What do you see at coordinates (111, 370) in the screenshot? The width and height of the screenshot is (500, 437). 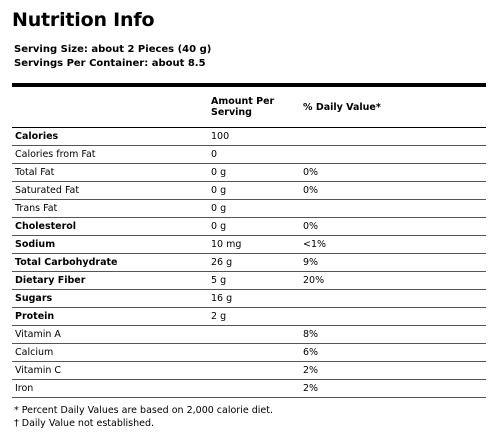 I see `nutrient-name: Vitamin C` at bounding box center [111, 370].